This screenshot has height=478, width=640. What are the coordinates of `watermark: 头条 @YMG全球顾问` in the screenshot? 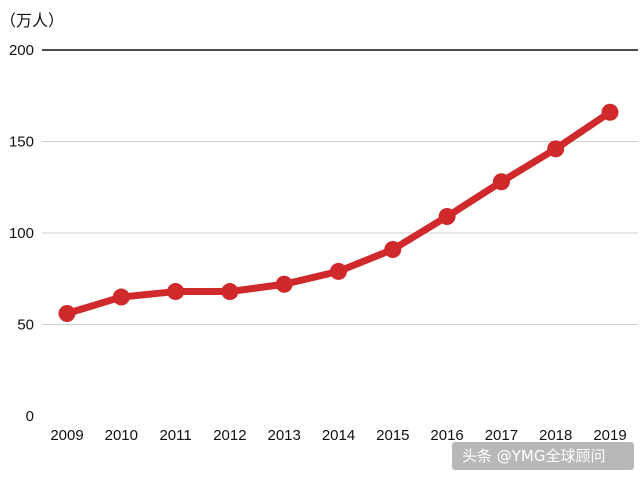 It's located at (543, 456).